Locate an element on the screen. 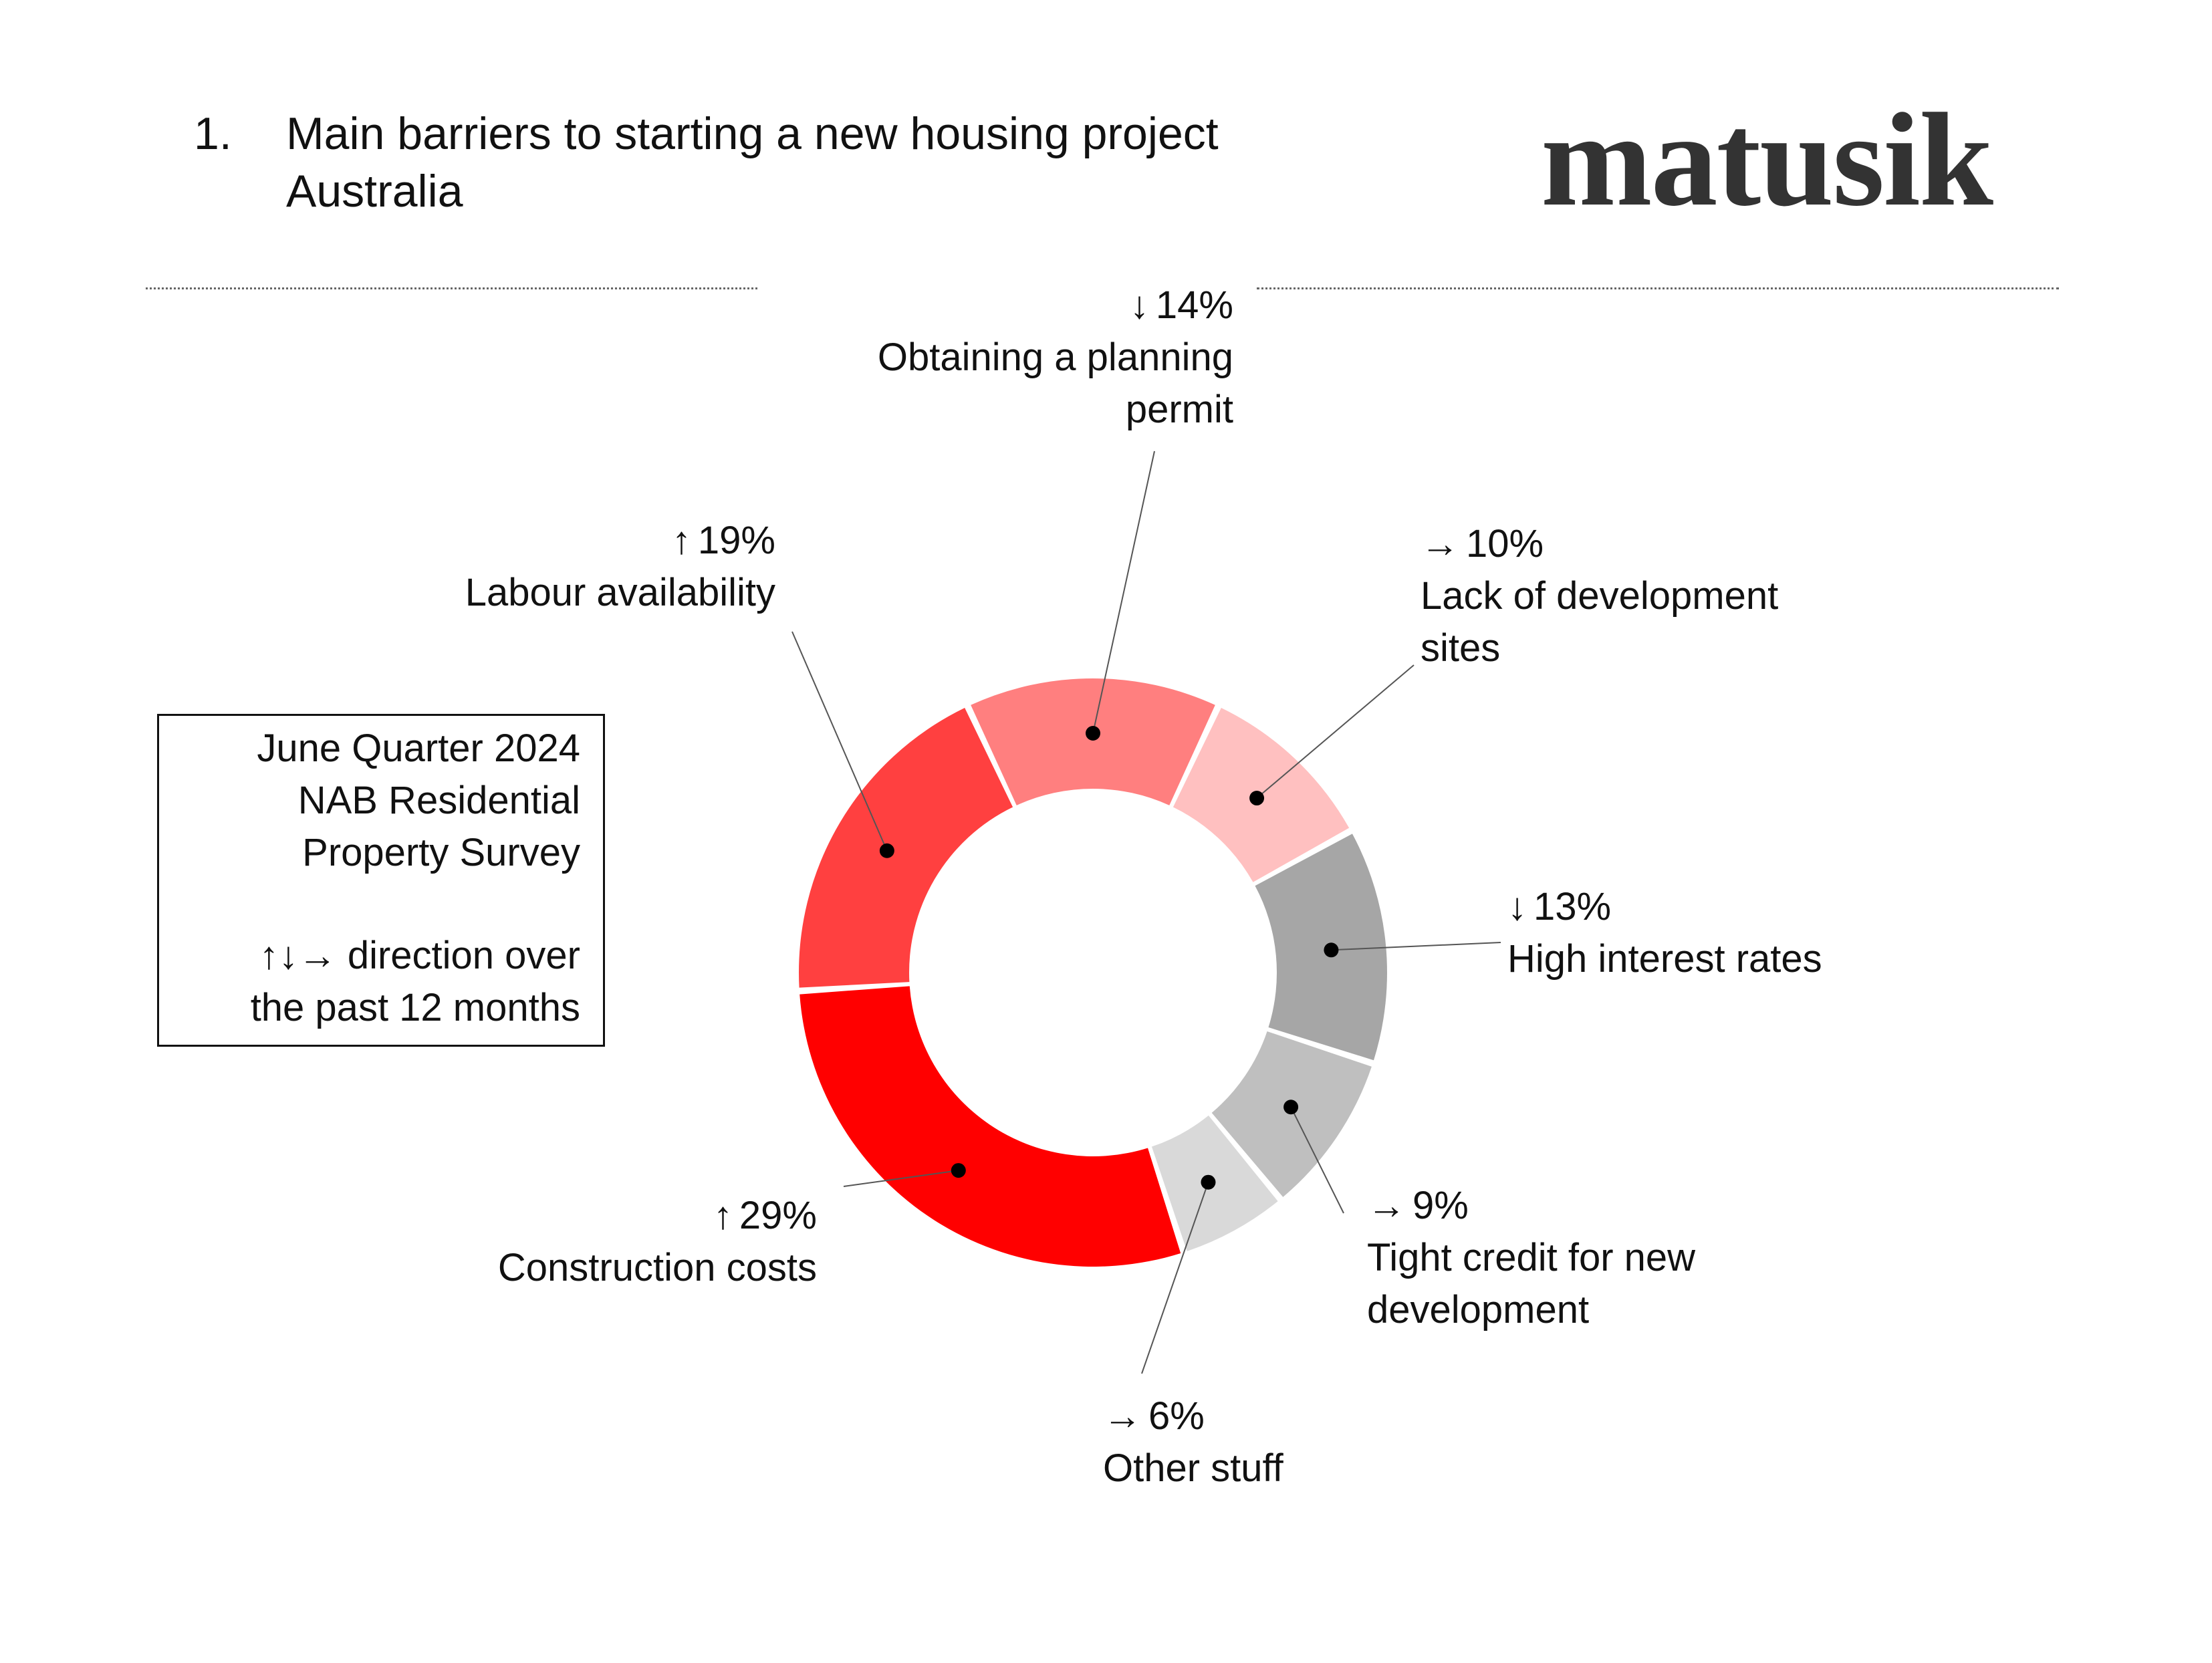 This screenshot has height=1663, width=2212. label-construction-costs: ↑ 29% Construction costs is located at coordinates (657, 1242).